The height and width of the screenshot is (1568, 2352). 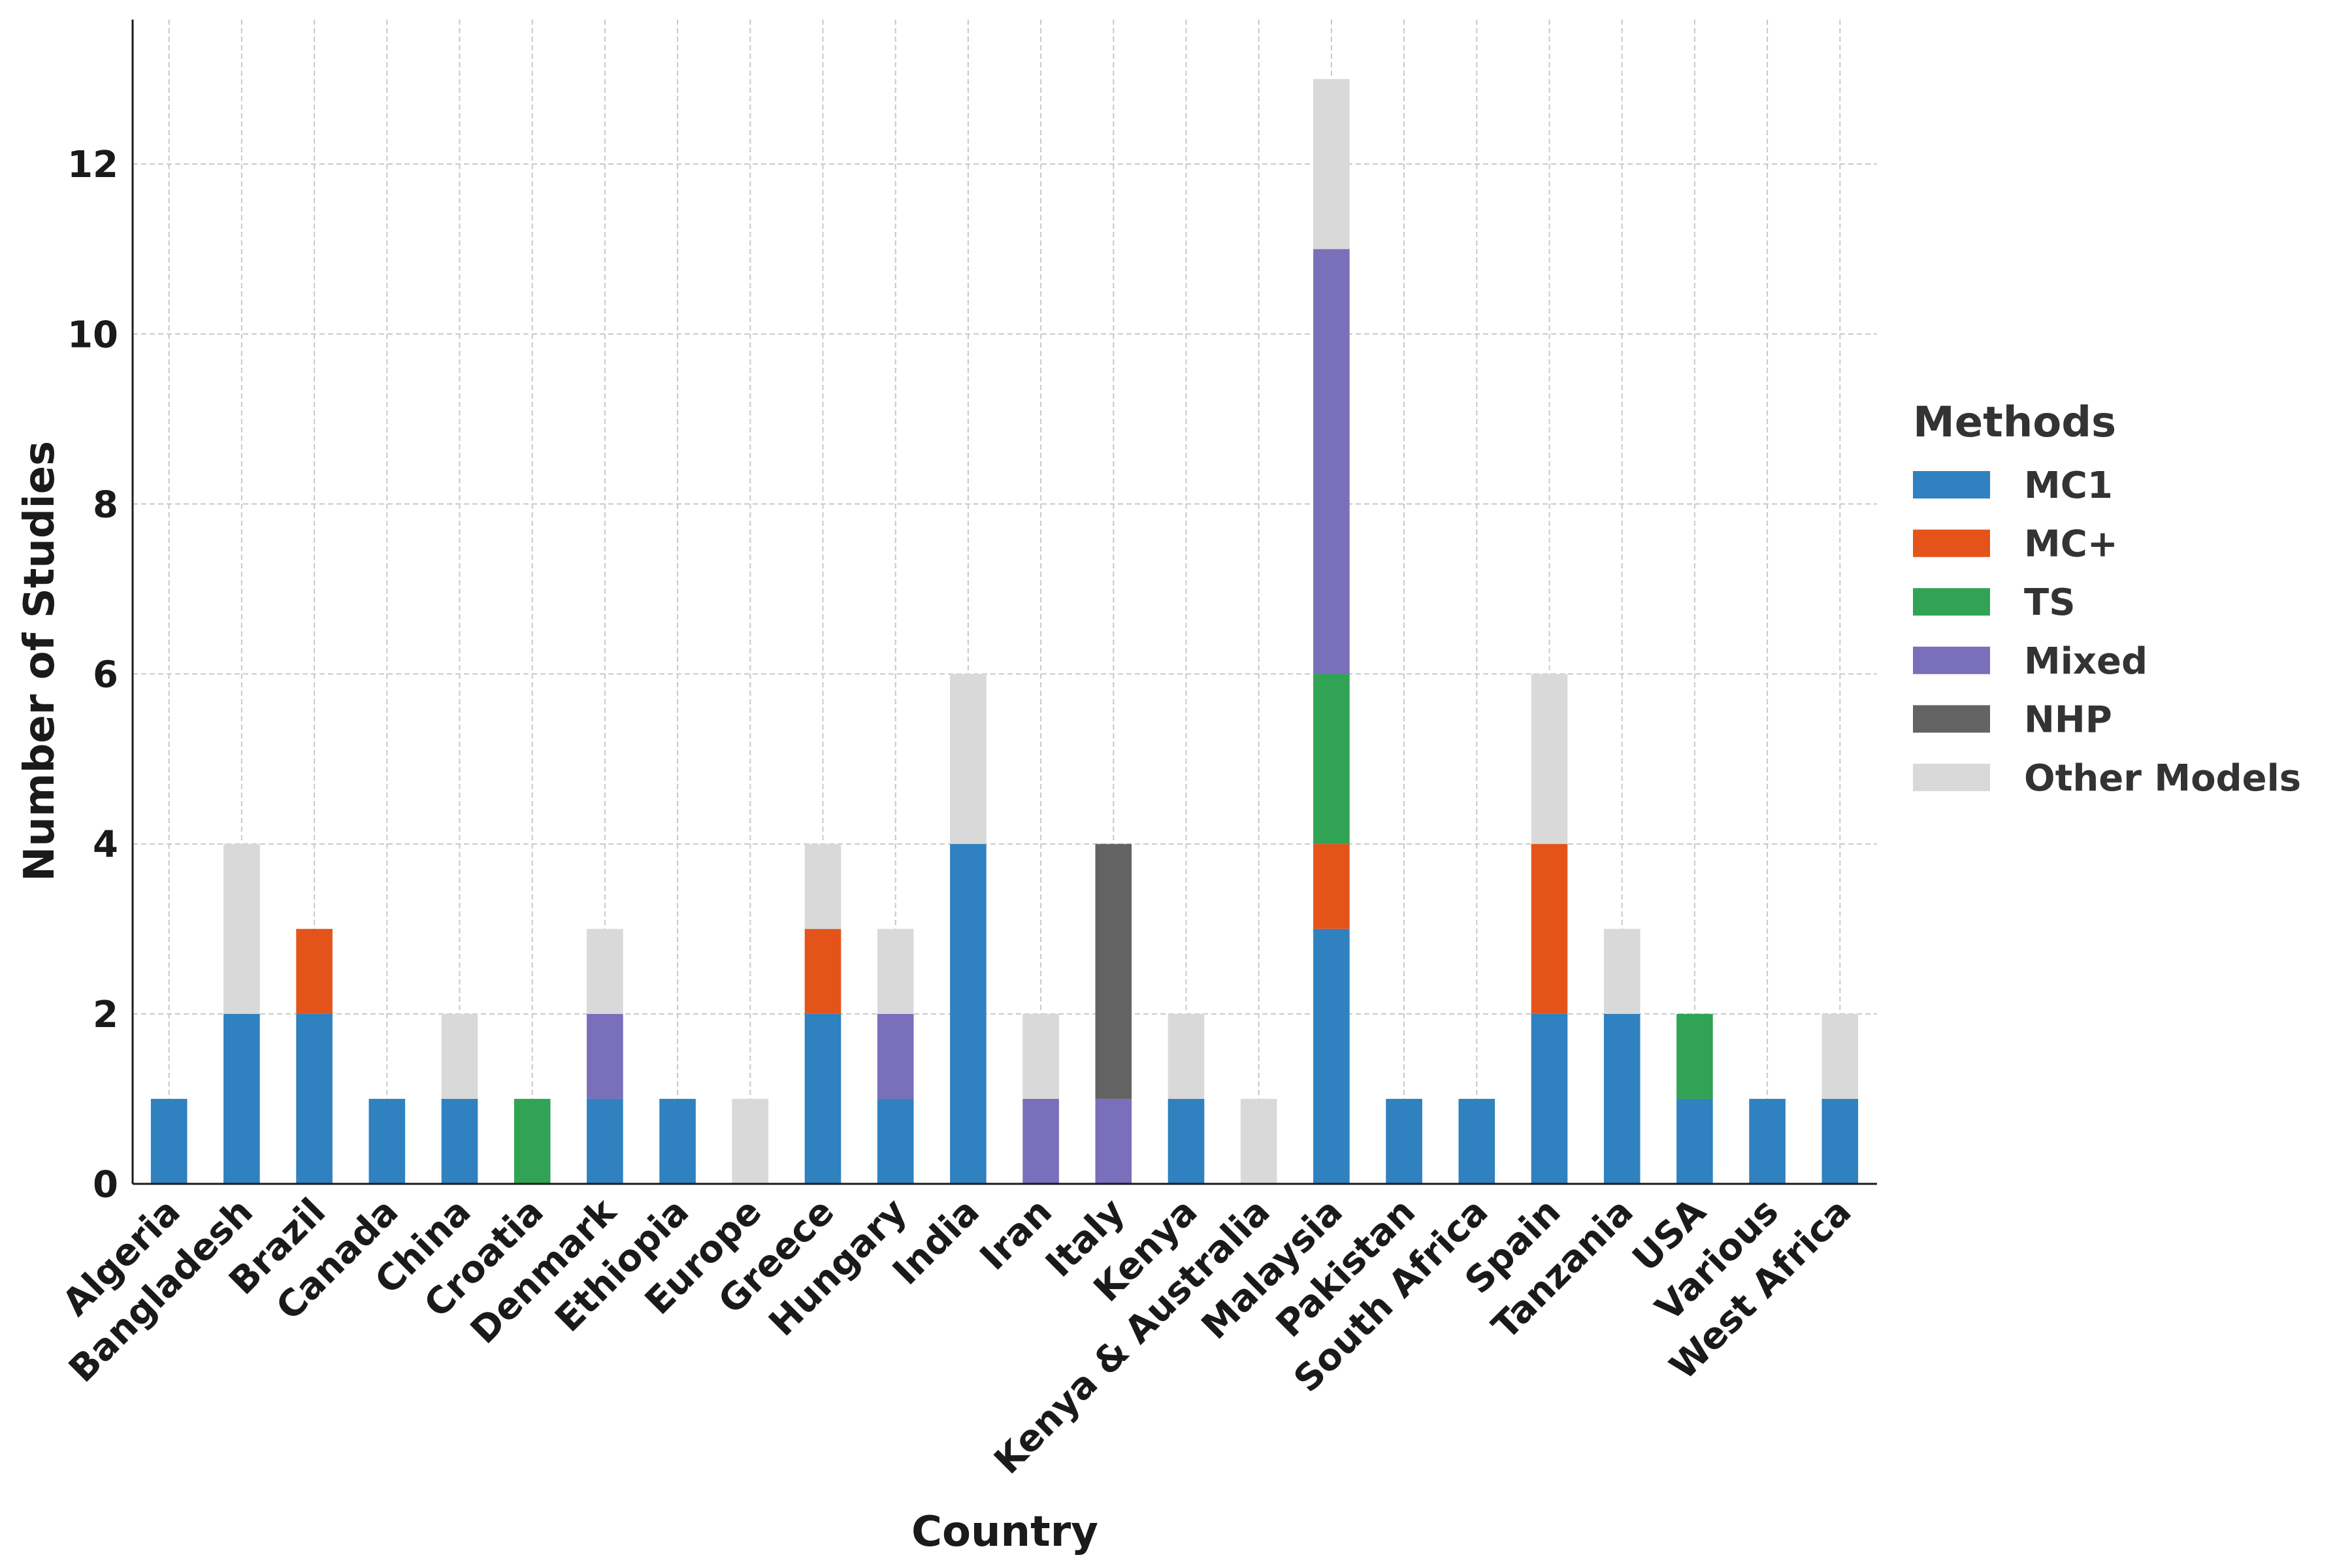 What do you see at coordinates (105, 845) in the screenshot?
I see `y-tick-label: 4` at bounding box center [105, 845].